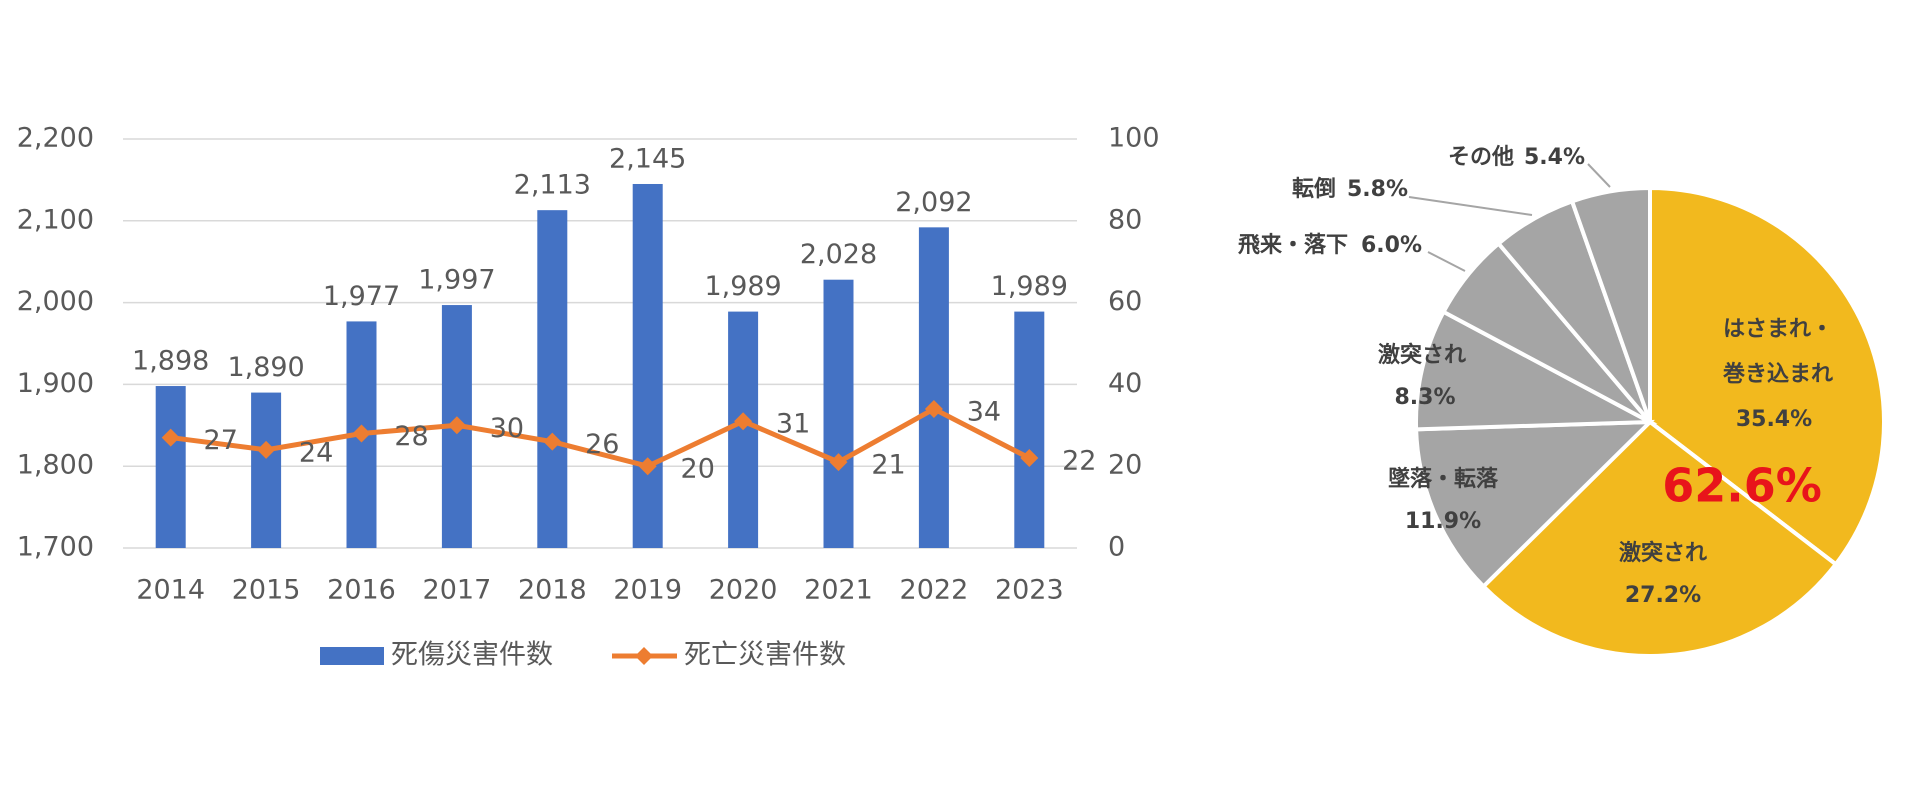 This screenshot has width=1920, height=800. Describe the element at coordinates (743, 590) in the screenshot. I see `x-tick-label: 2020` at that location.